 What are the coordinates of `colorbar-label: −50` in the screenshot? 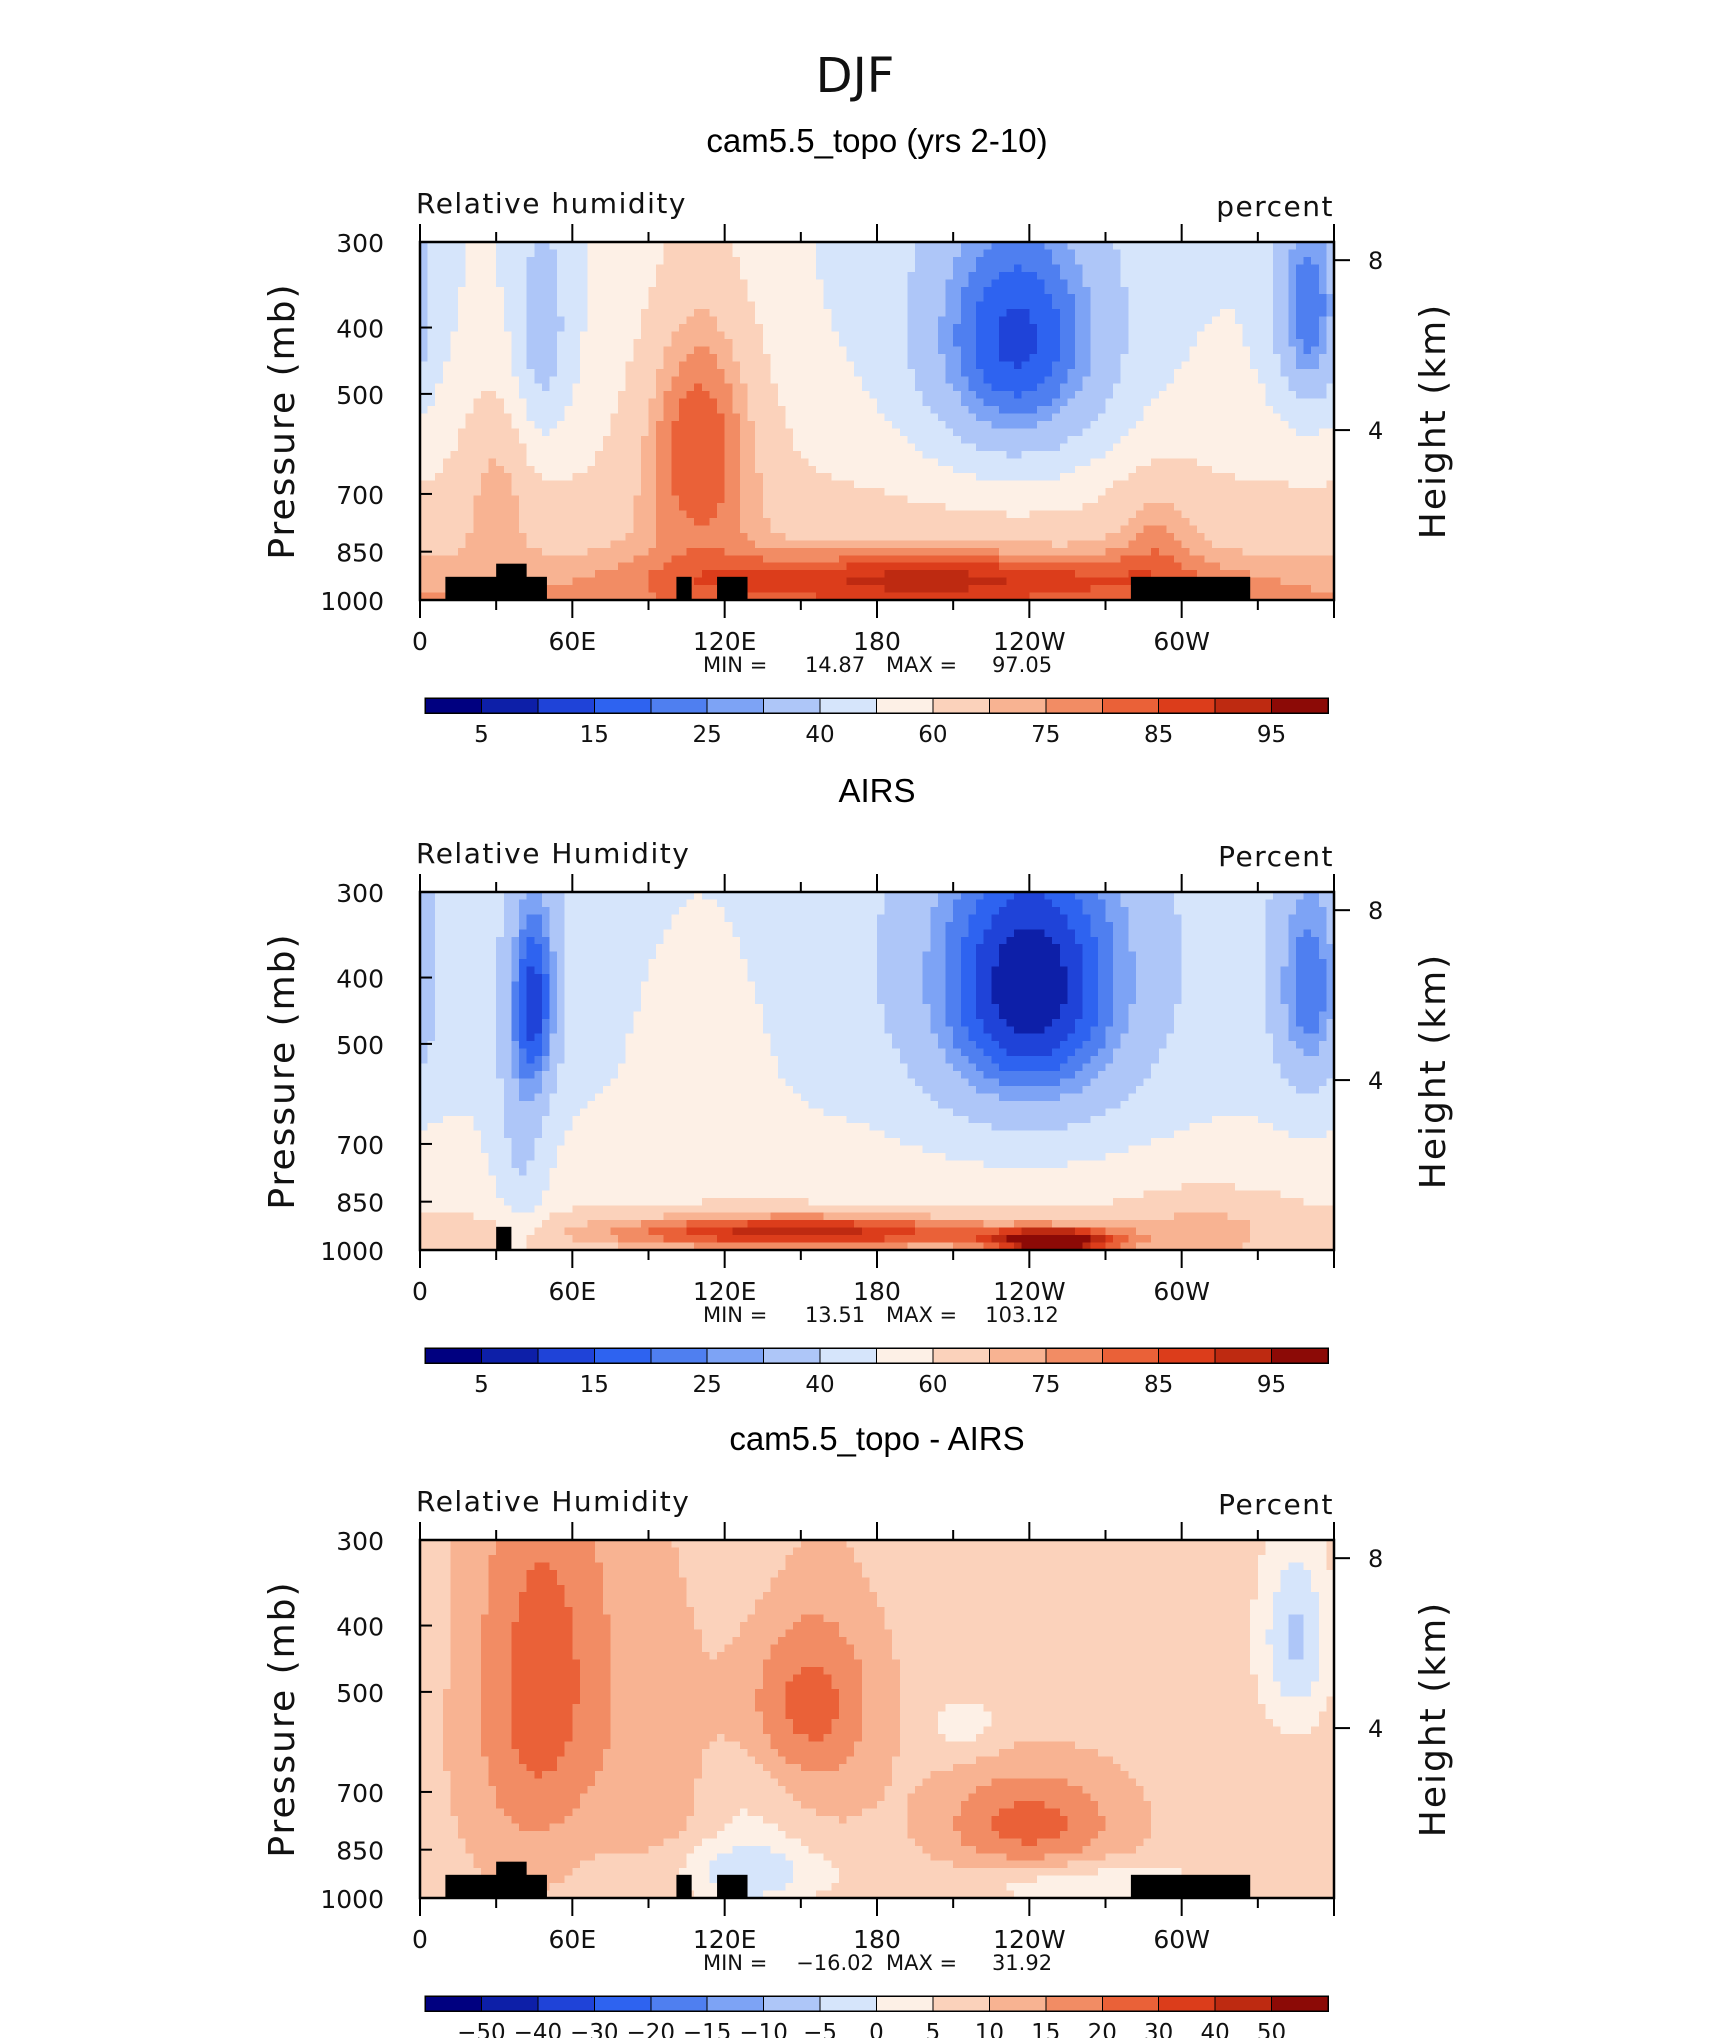 It's located at (481, 2029).